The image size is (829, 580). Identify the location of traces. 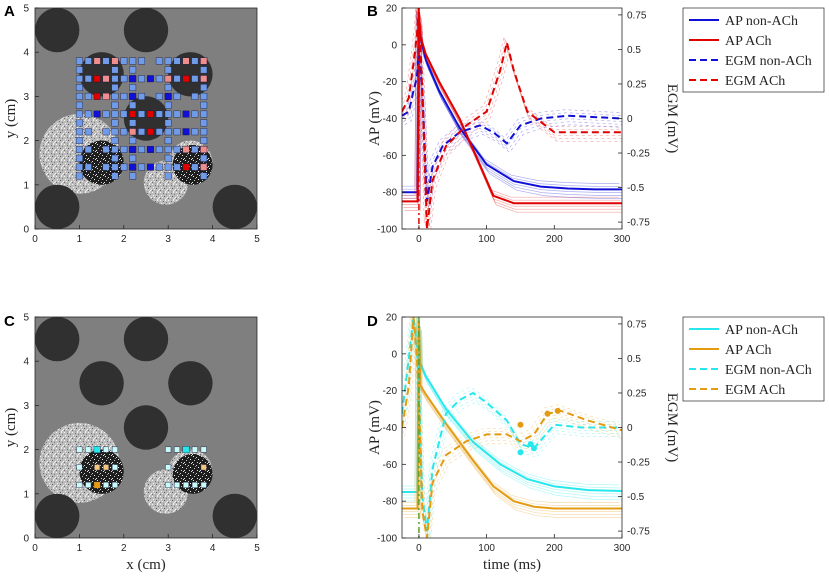
(512, 118).